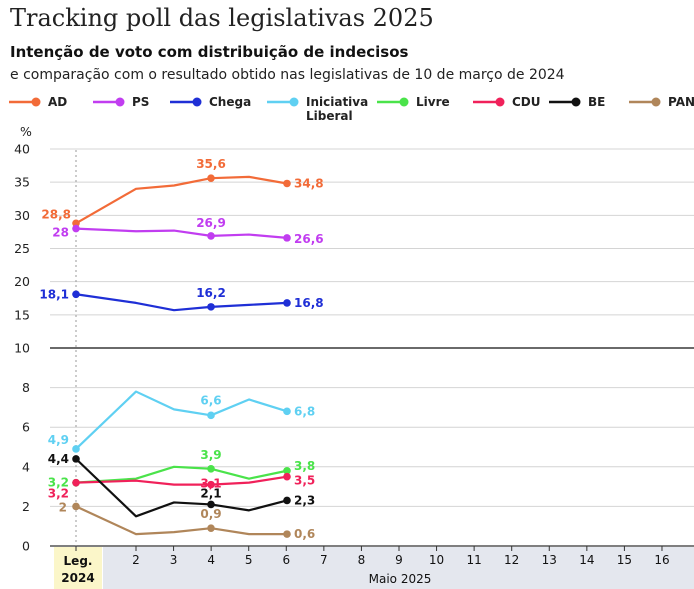 This screenshot has height=589, width=694. What do you see at coordinates (26, 466) in the screenshot?
I see `y-tick-label: 4` at bounding box center [26, 466].